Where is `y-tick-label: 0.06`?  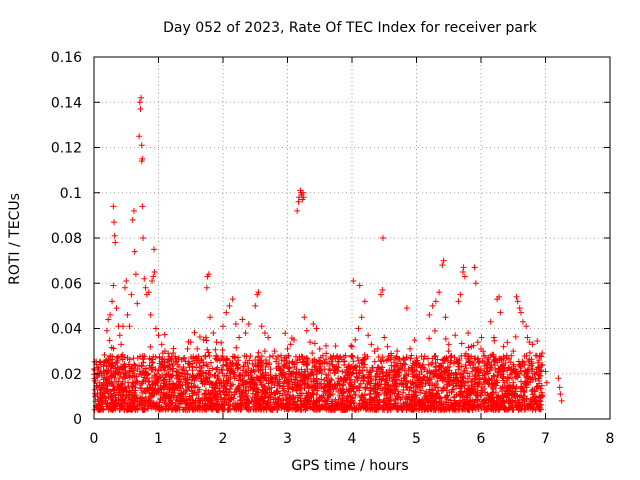 y-tick-label: 0.06 is located at coordinates (66, 284).